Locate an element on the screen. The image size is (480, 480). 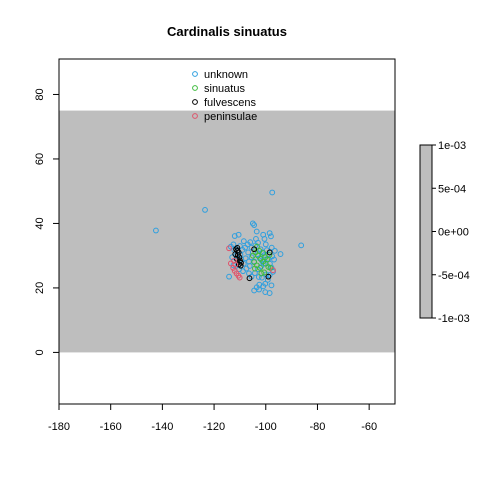
colorbar-tick-label: 1e-03 is located at coordinates (452, 146).